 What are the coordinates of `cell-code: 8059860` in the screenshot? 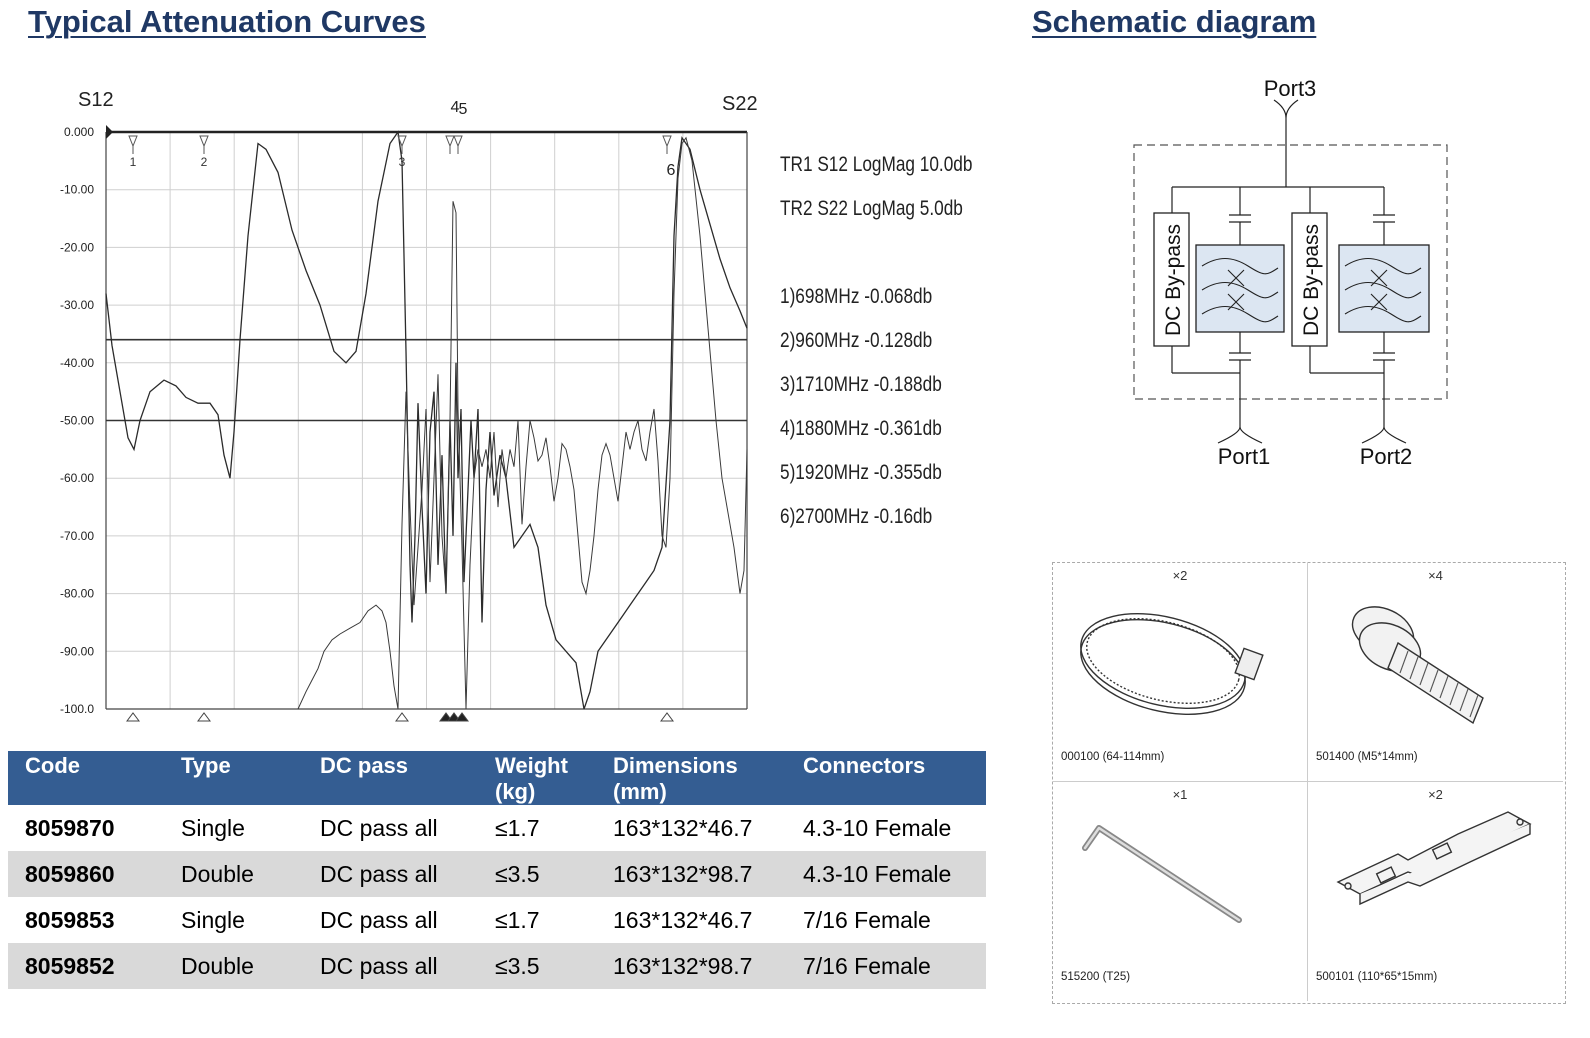 It's located at (86, 874).